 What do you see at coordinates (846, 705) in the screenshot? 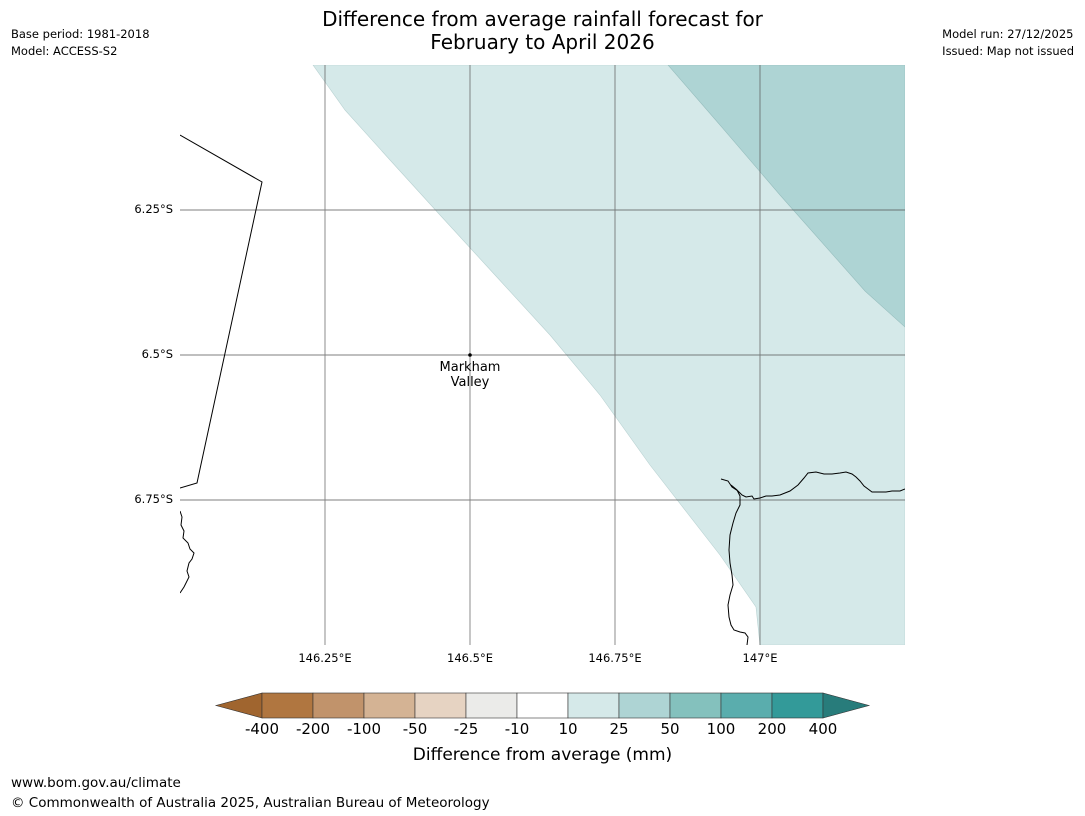
I see `colorbar-arrow-high` at bounding box center [846, 705].